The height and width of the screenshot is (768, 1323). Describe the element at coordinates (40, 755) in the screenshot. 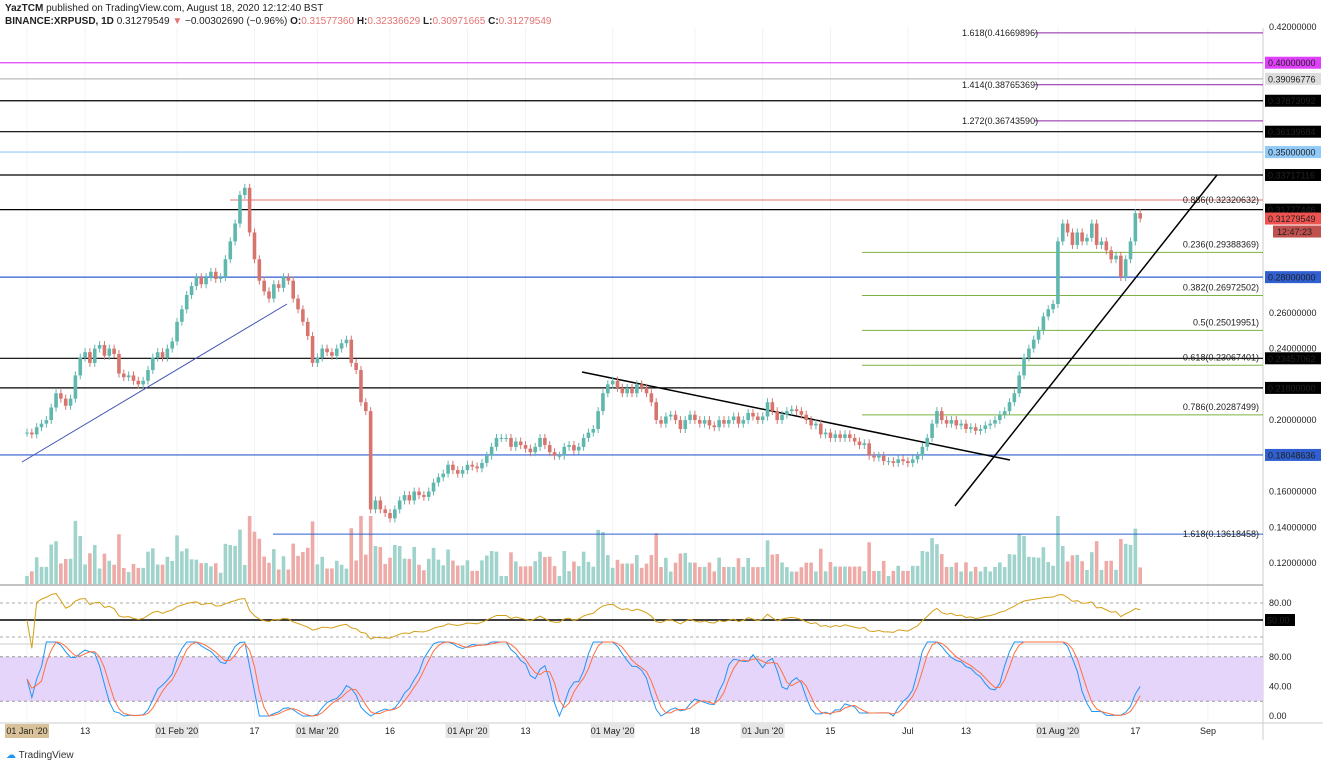

I see `tradingview-logo: ☁ TradingView` at that location.